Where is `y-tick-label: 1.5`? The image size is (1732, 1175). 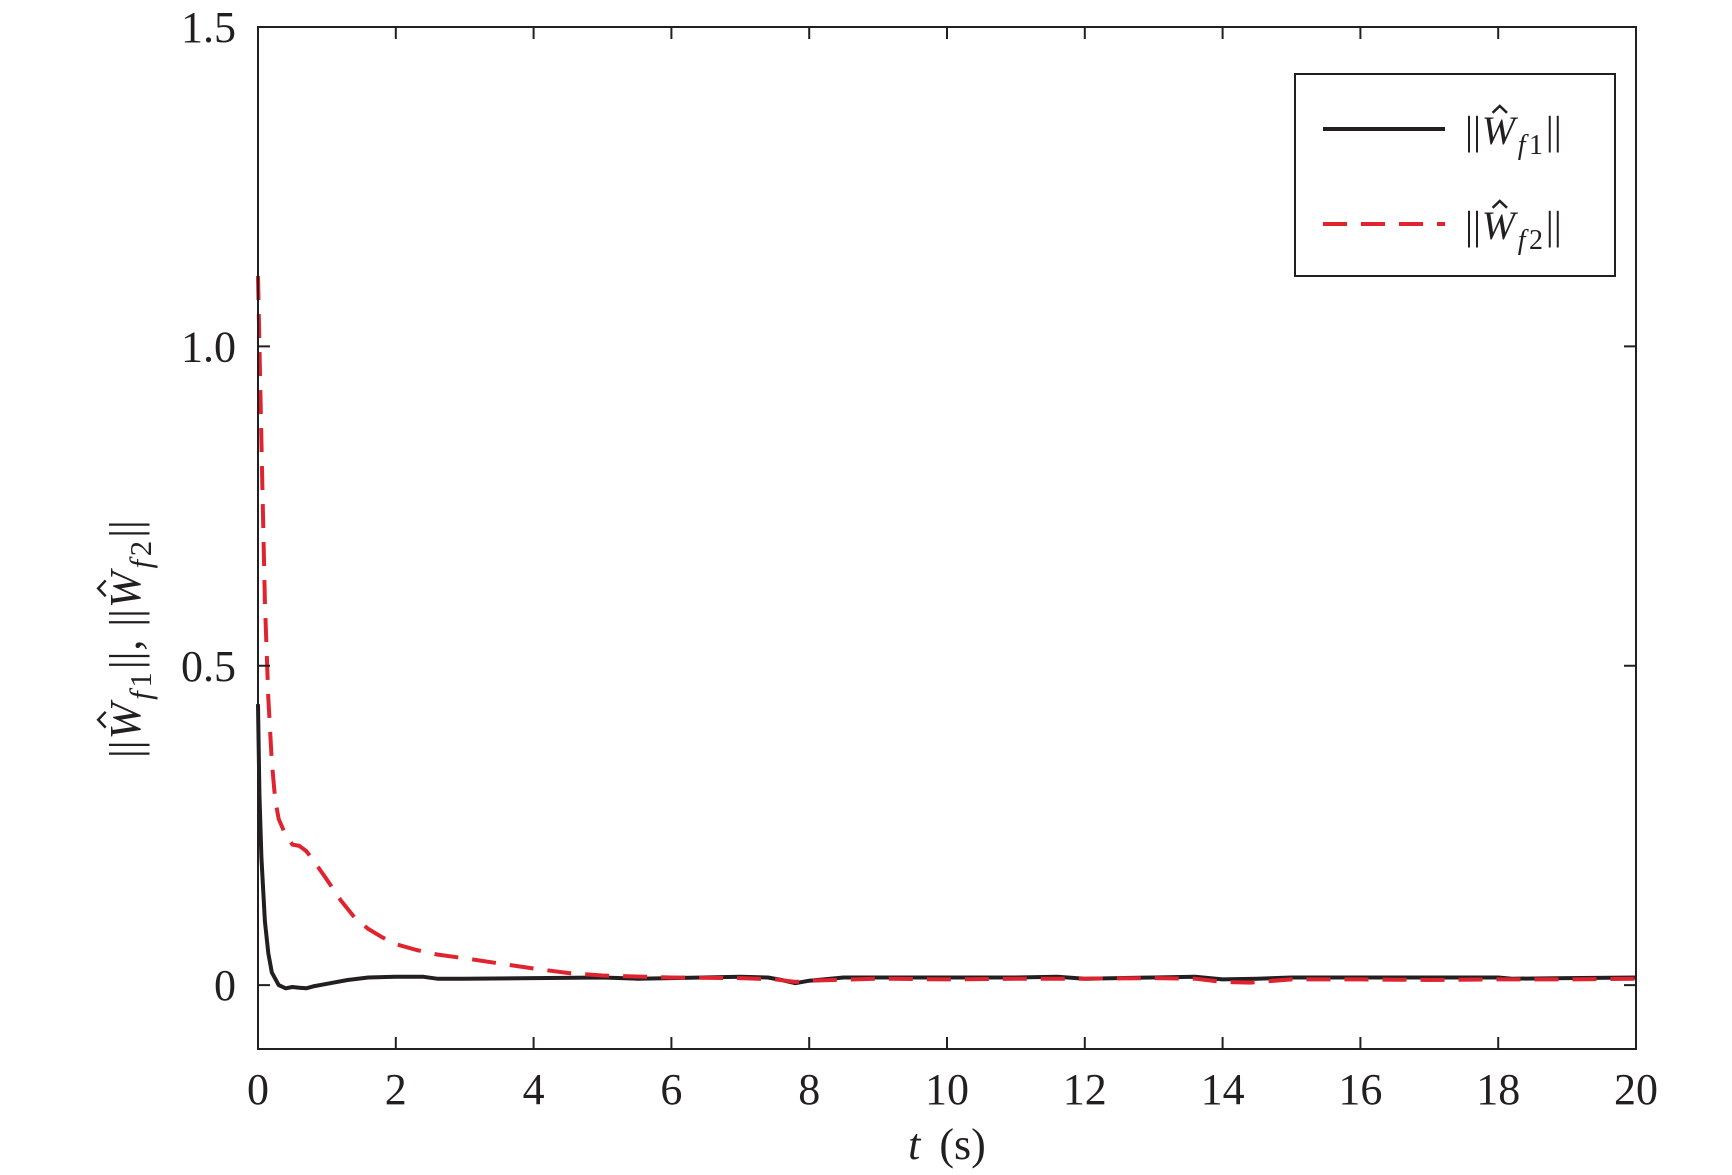
y-tick-label: 1.5 is located at coordinates (208, 27).